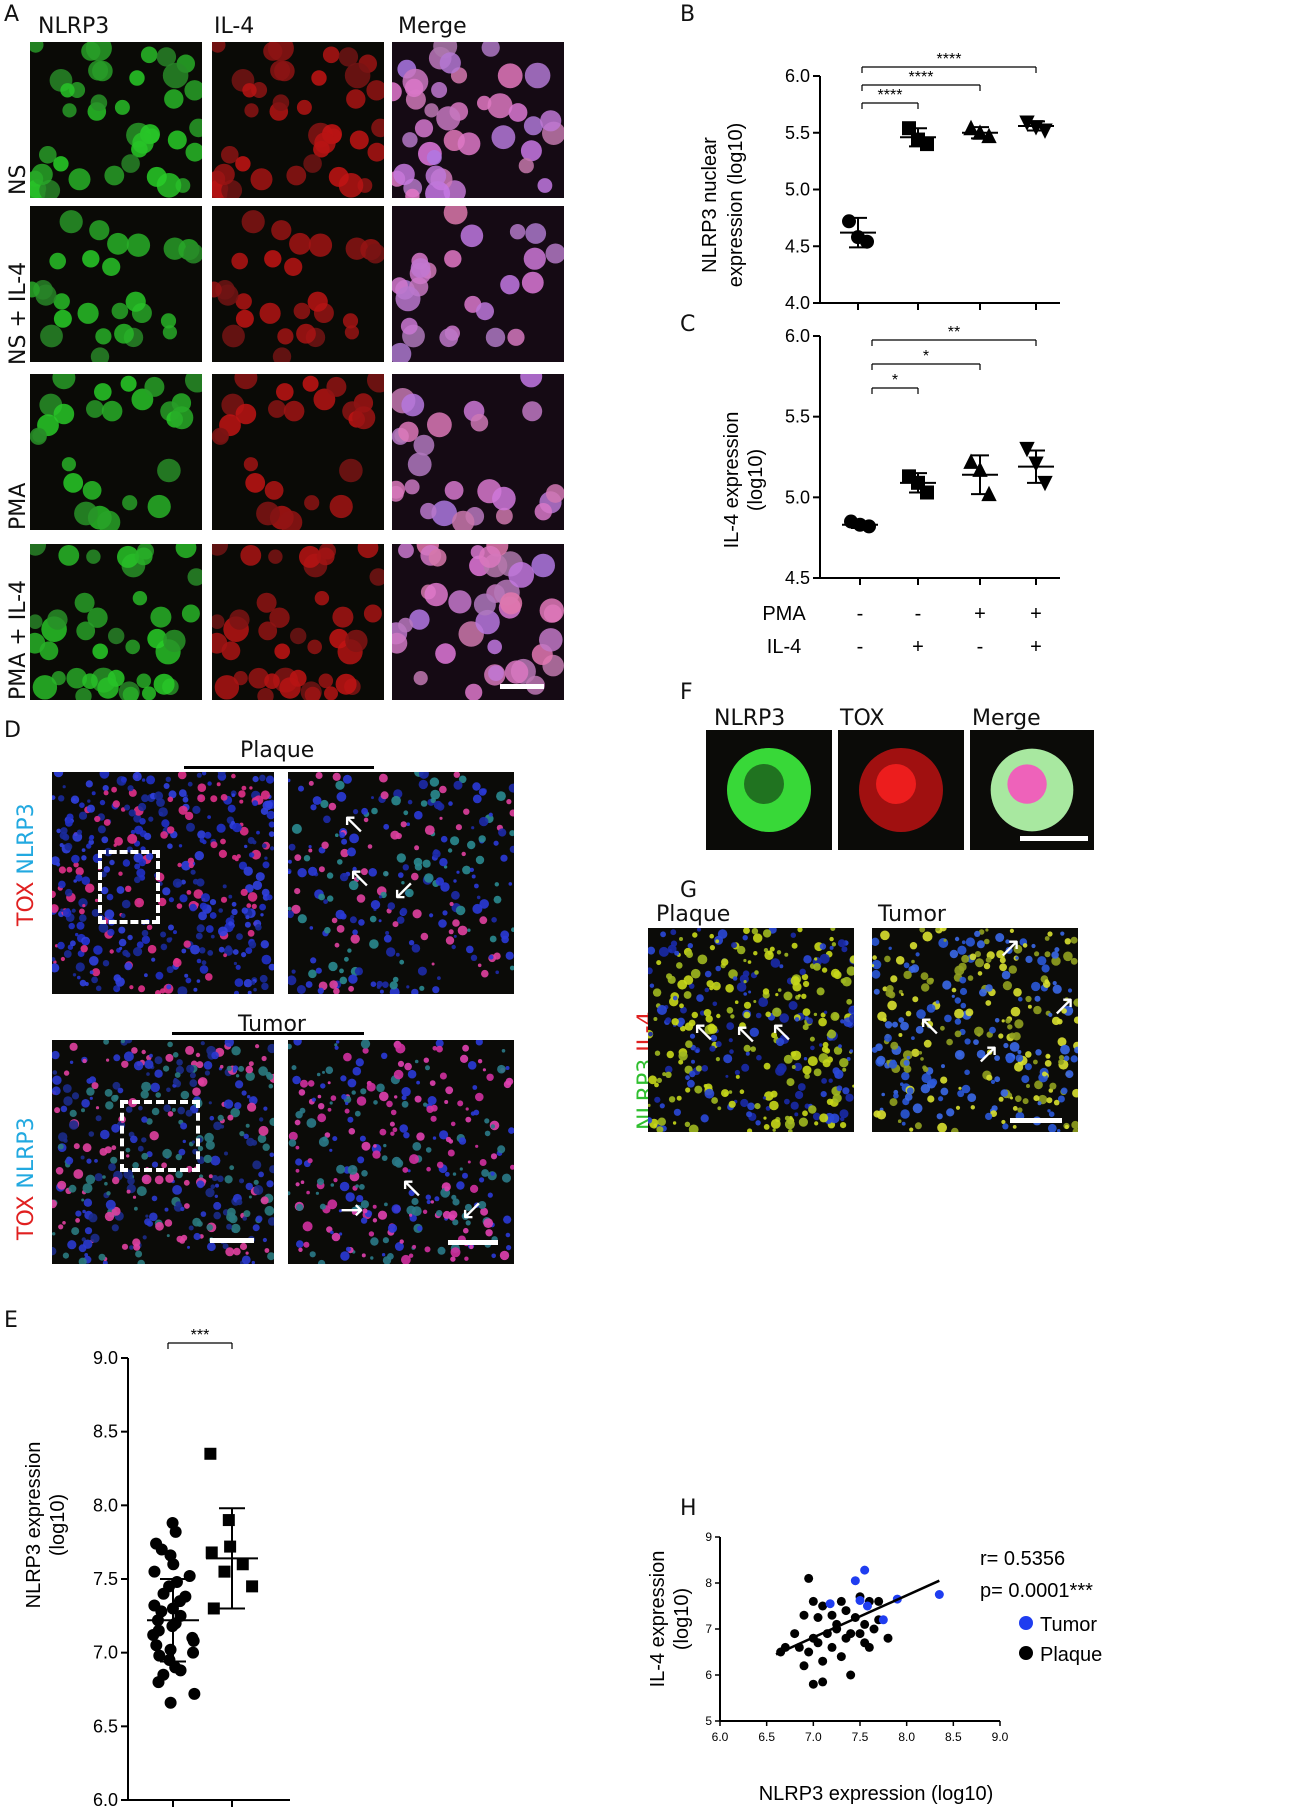  Describe the element at coordinates (921, 77) in the screenshot. I see `sig-label: ****` at that location.